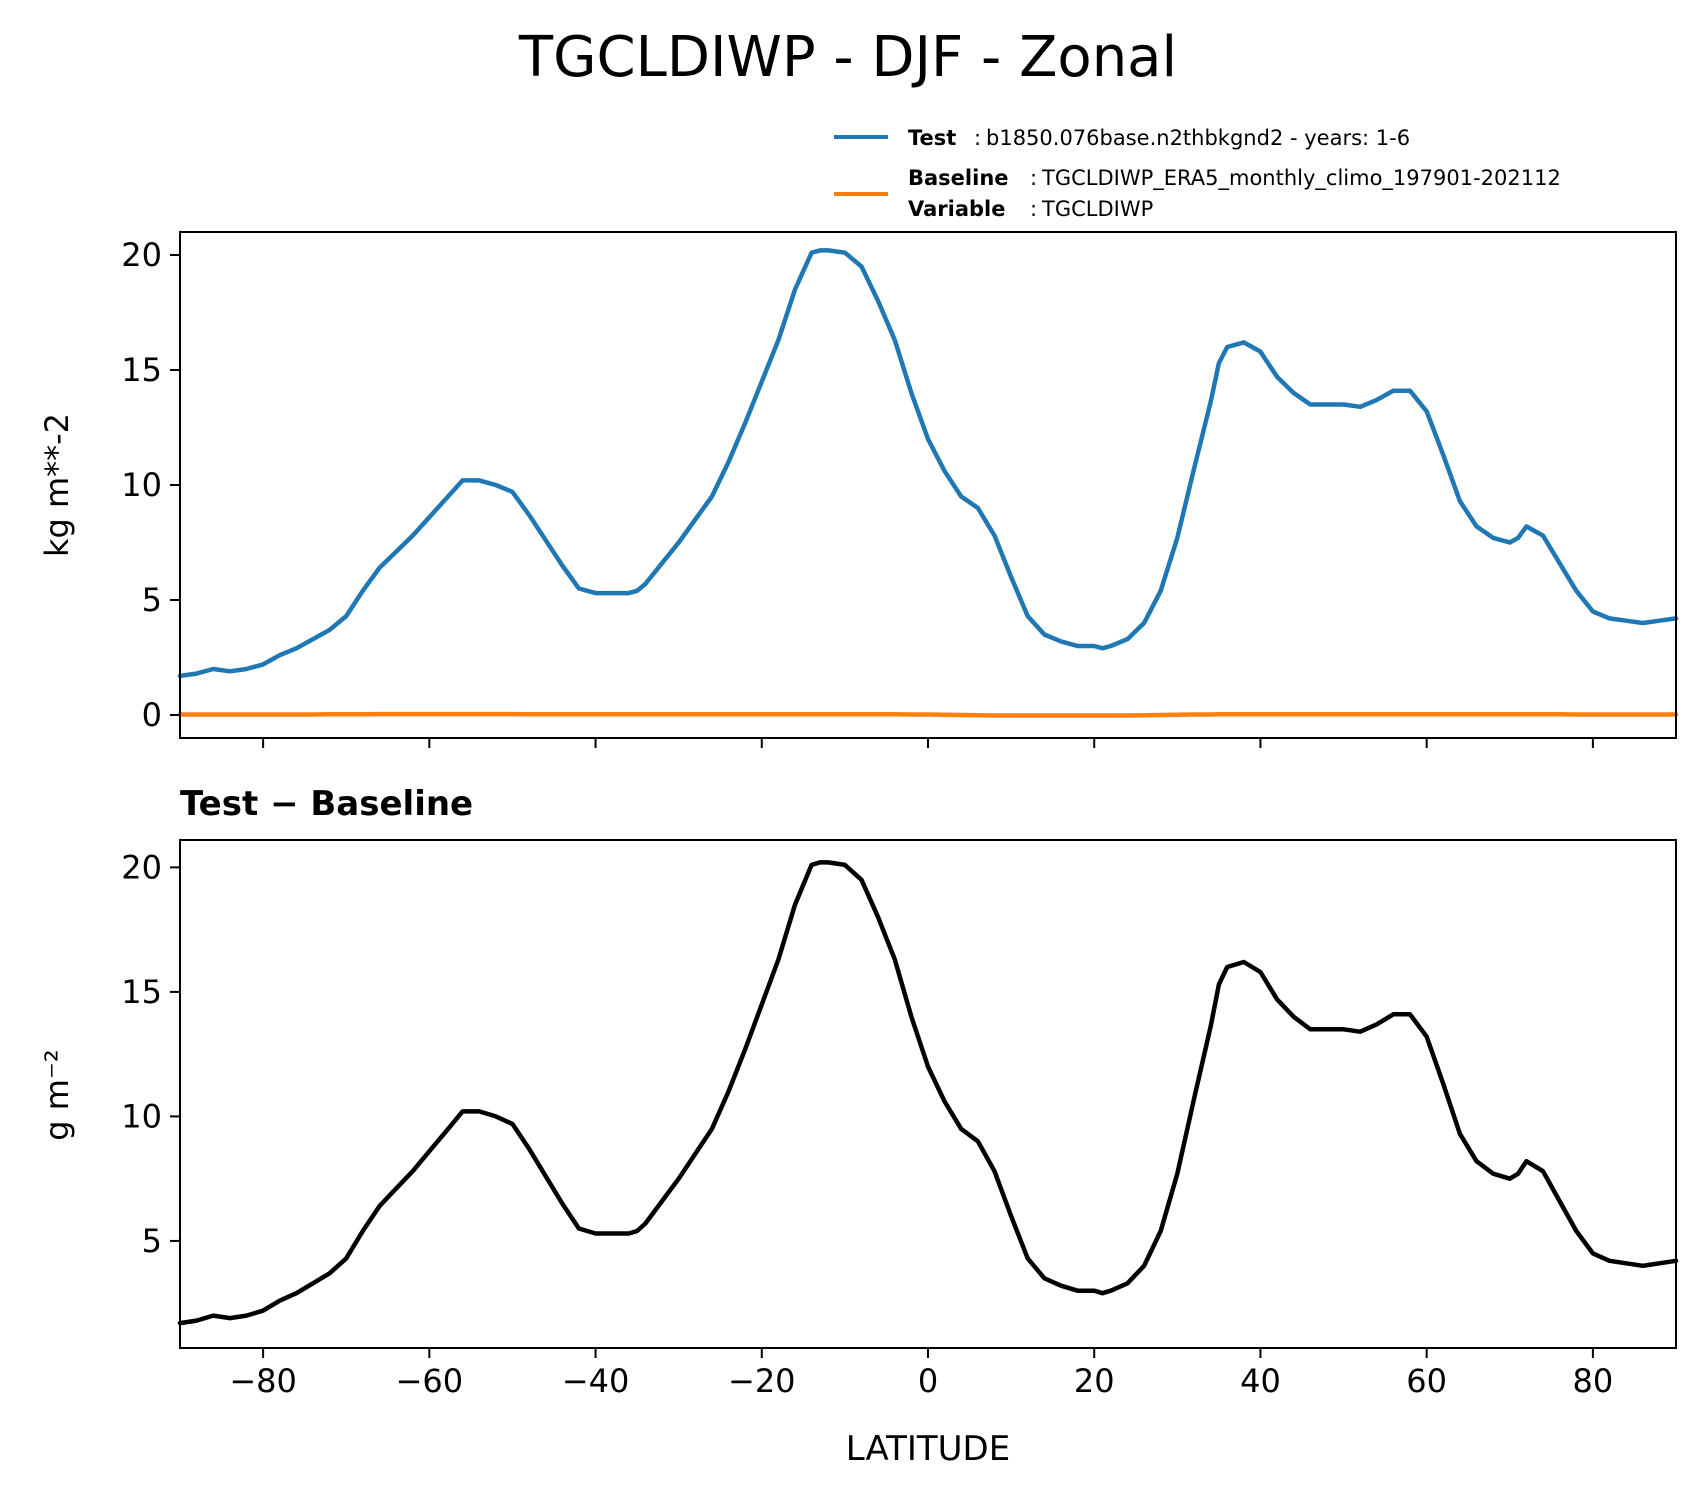 This screenshot has height=1496, width=1696. Describe the element at coordinates (847, 57) in the screenshot. I see `figure-title: TGCLDIWP - DJF - Zonal` at that location.